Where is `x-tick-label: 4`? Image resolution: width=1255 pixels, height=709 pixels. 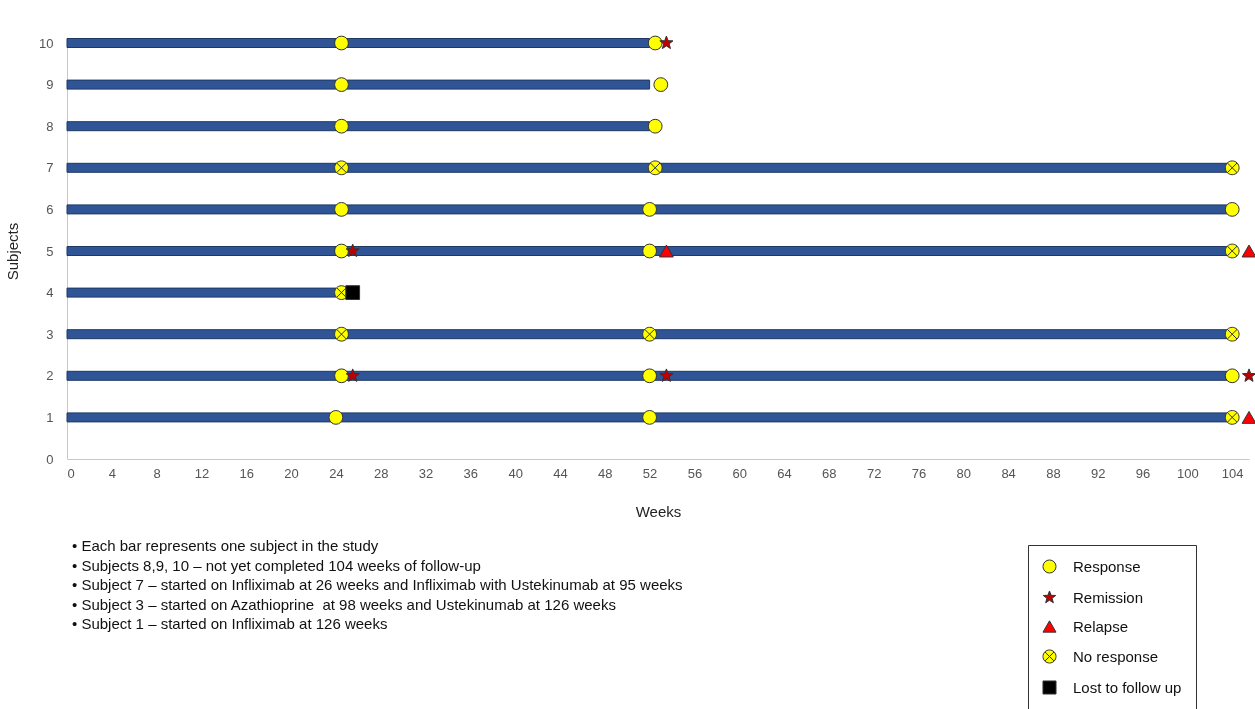 x-tick-label: 4 is located at coordinates (112, 473).